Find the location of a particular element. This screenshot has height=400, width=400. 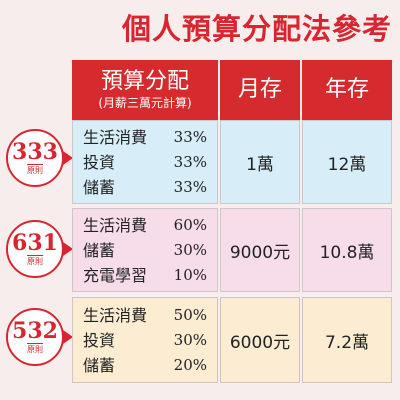

rule-number: 333 is located at coordinates (35, 152).